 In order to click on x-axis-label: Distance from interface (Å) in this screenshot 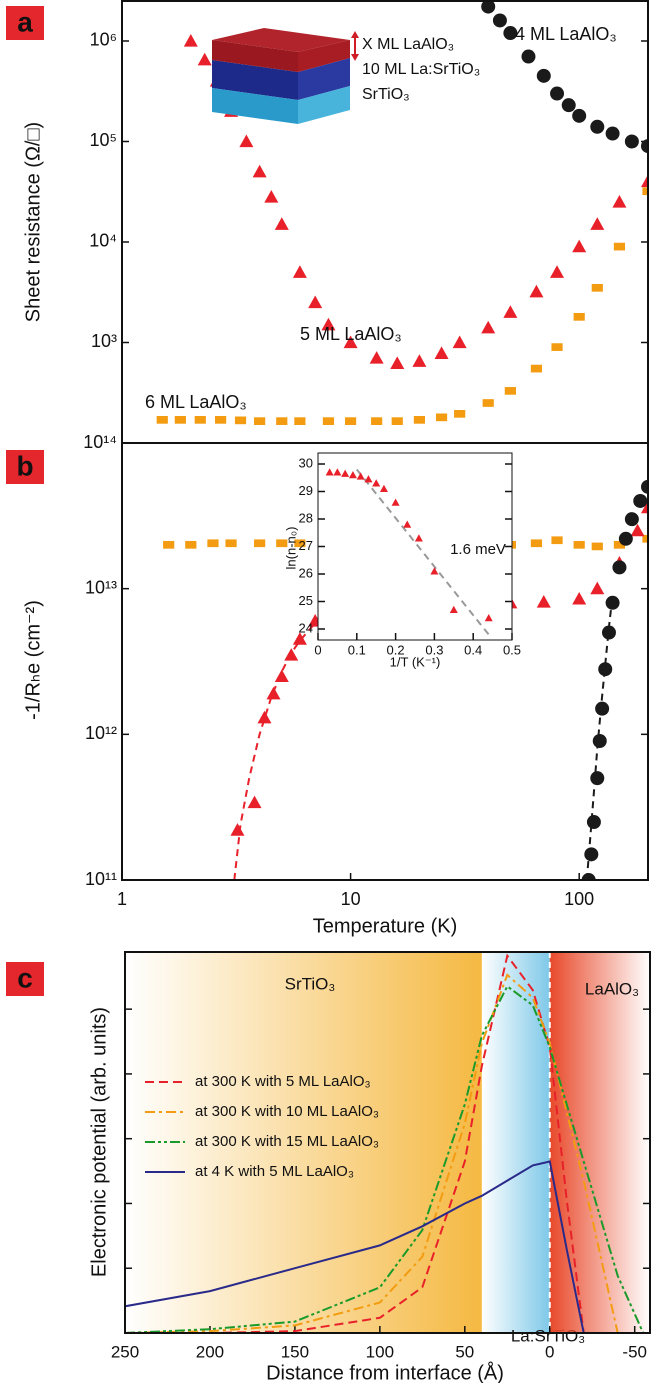, I will do `click(385, 1372)`.